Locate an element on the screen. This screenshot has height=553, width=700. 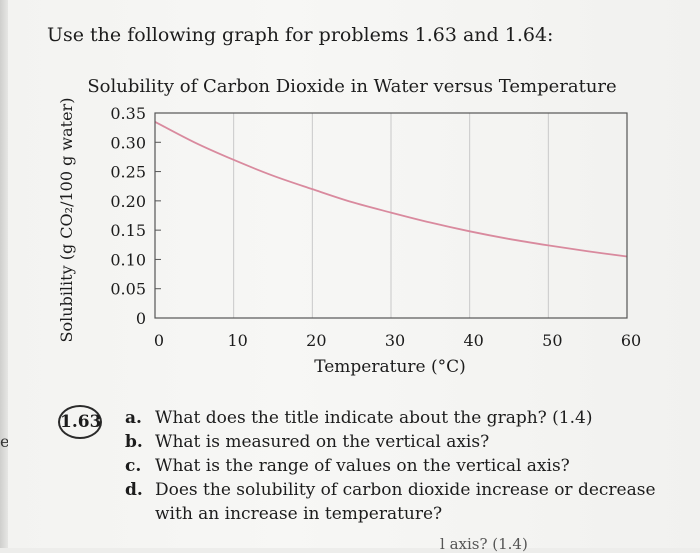
x-tick-label: 50 is located at coordinates (552, 340).